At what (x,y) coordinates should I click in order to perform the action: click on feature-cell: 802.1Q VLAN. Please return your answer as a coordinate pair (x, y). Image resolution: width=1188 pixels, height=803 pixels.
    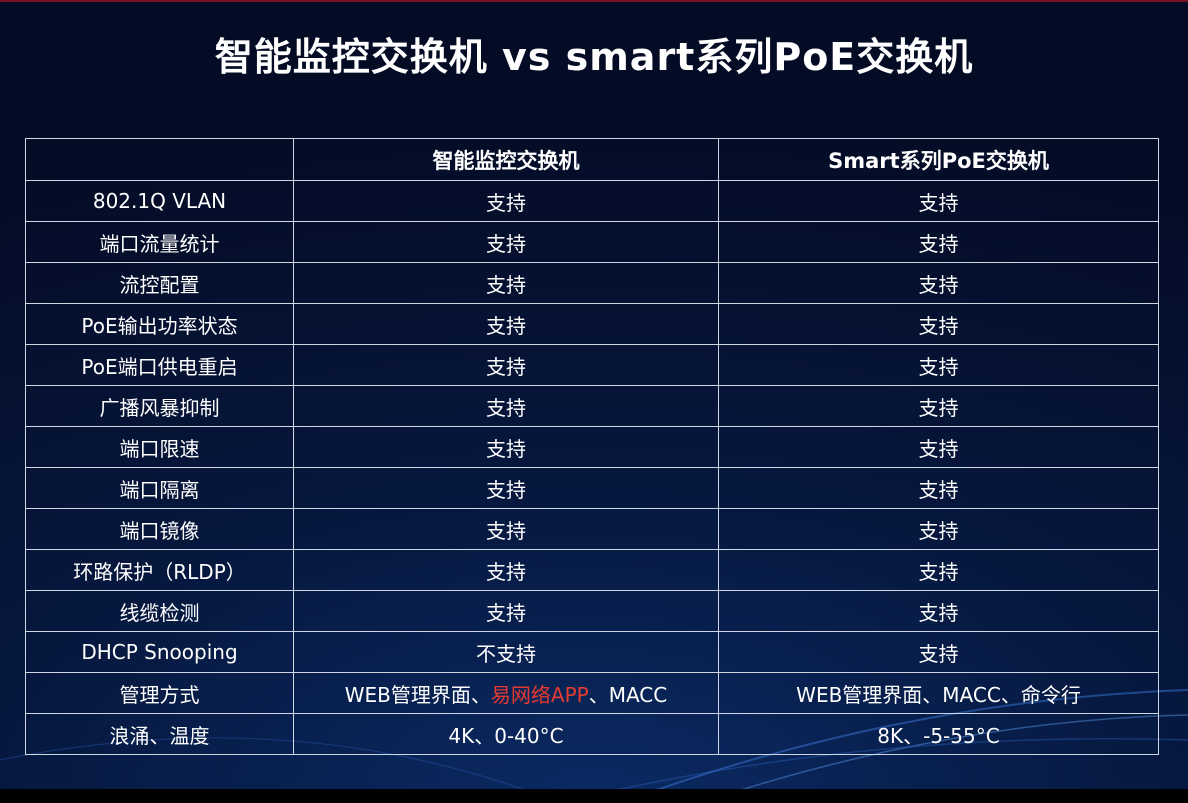
    Looking at the image, I should click on (159, 201).